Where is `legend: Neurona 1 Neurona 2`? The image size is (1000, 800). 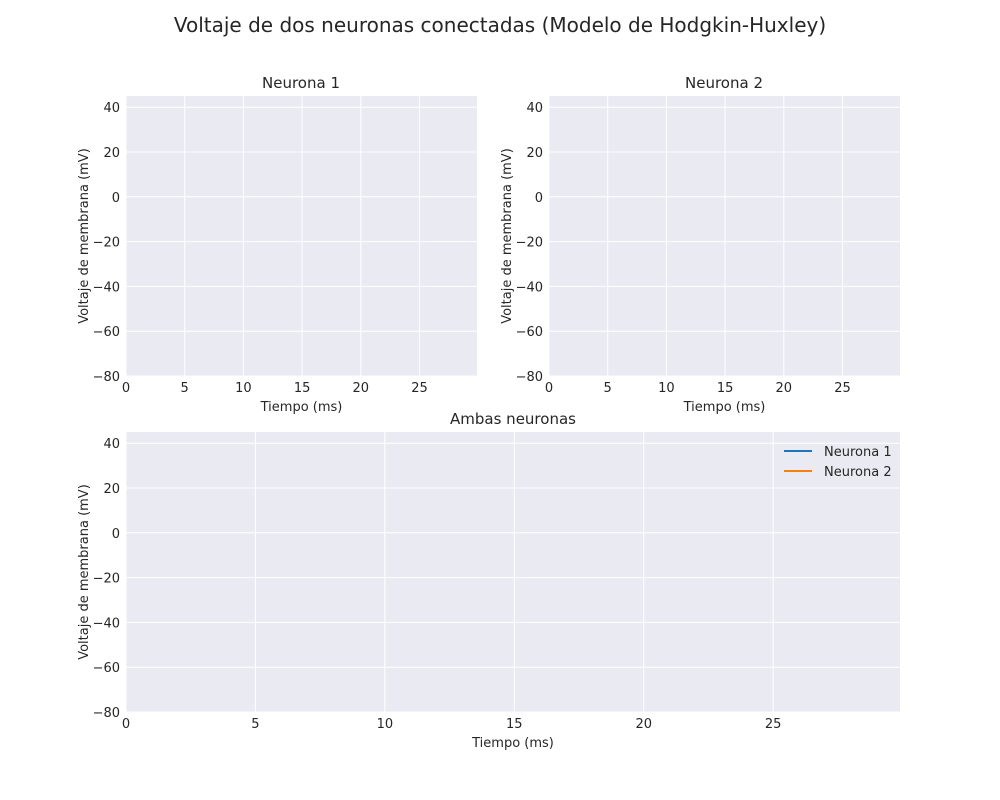 legend: Neurona 1 Neurona 2 is located at coordinates (838, 462).